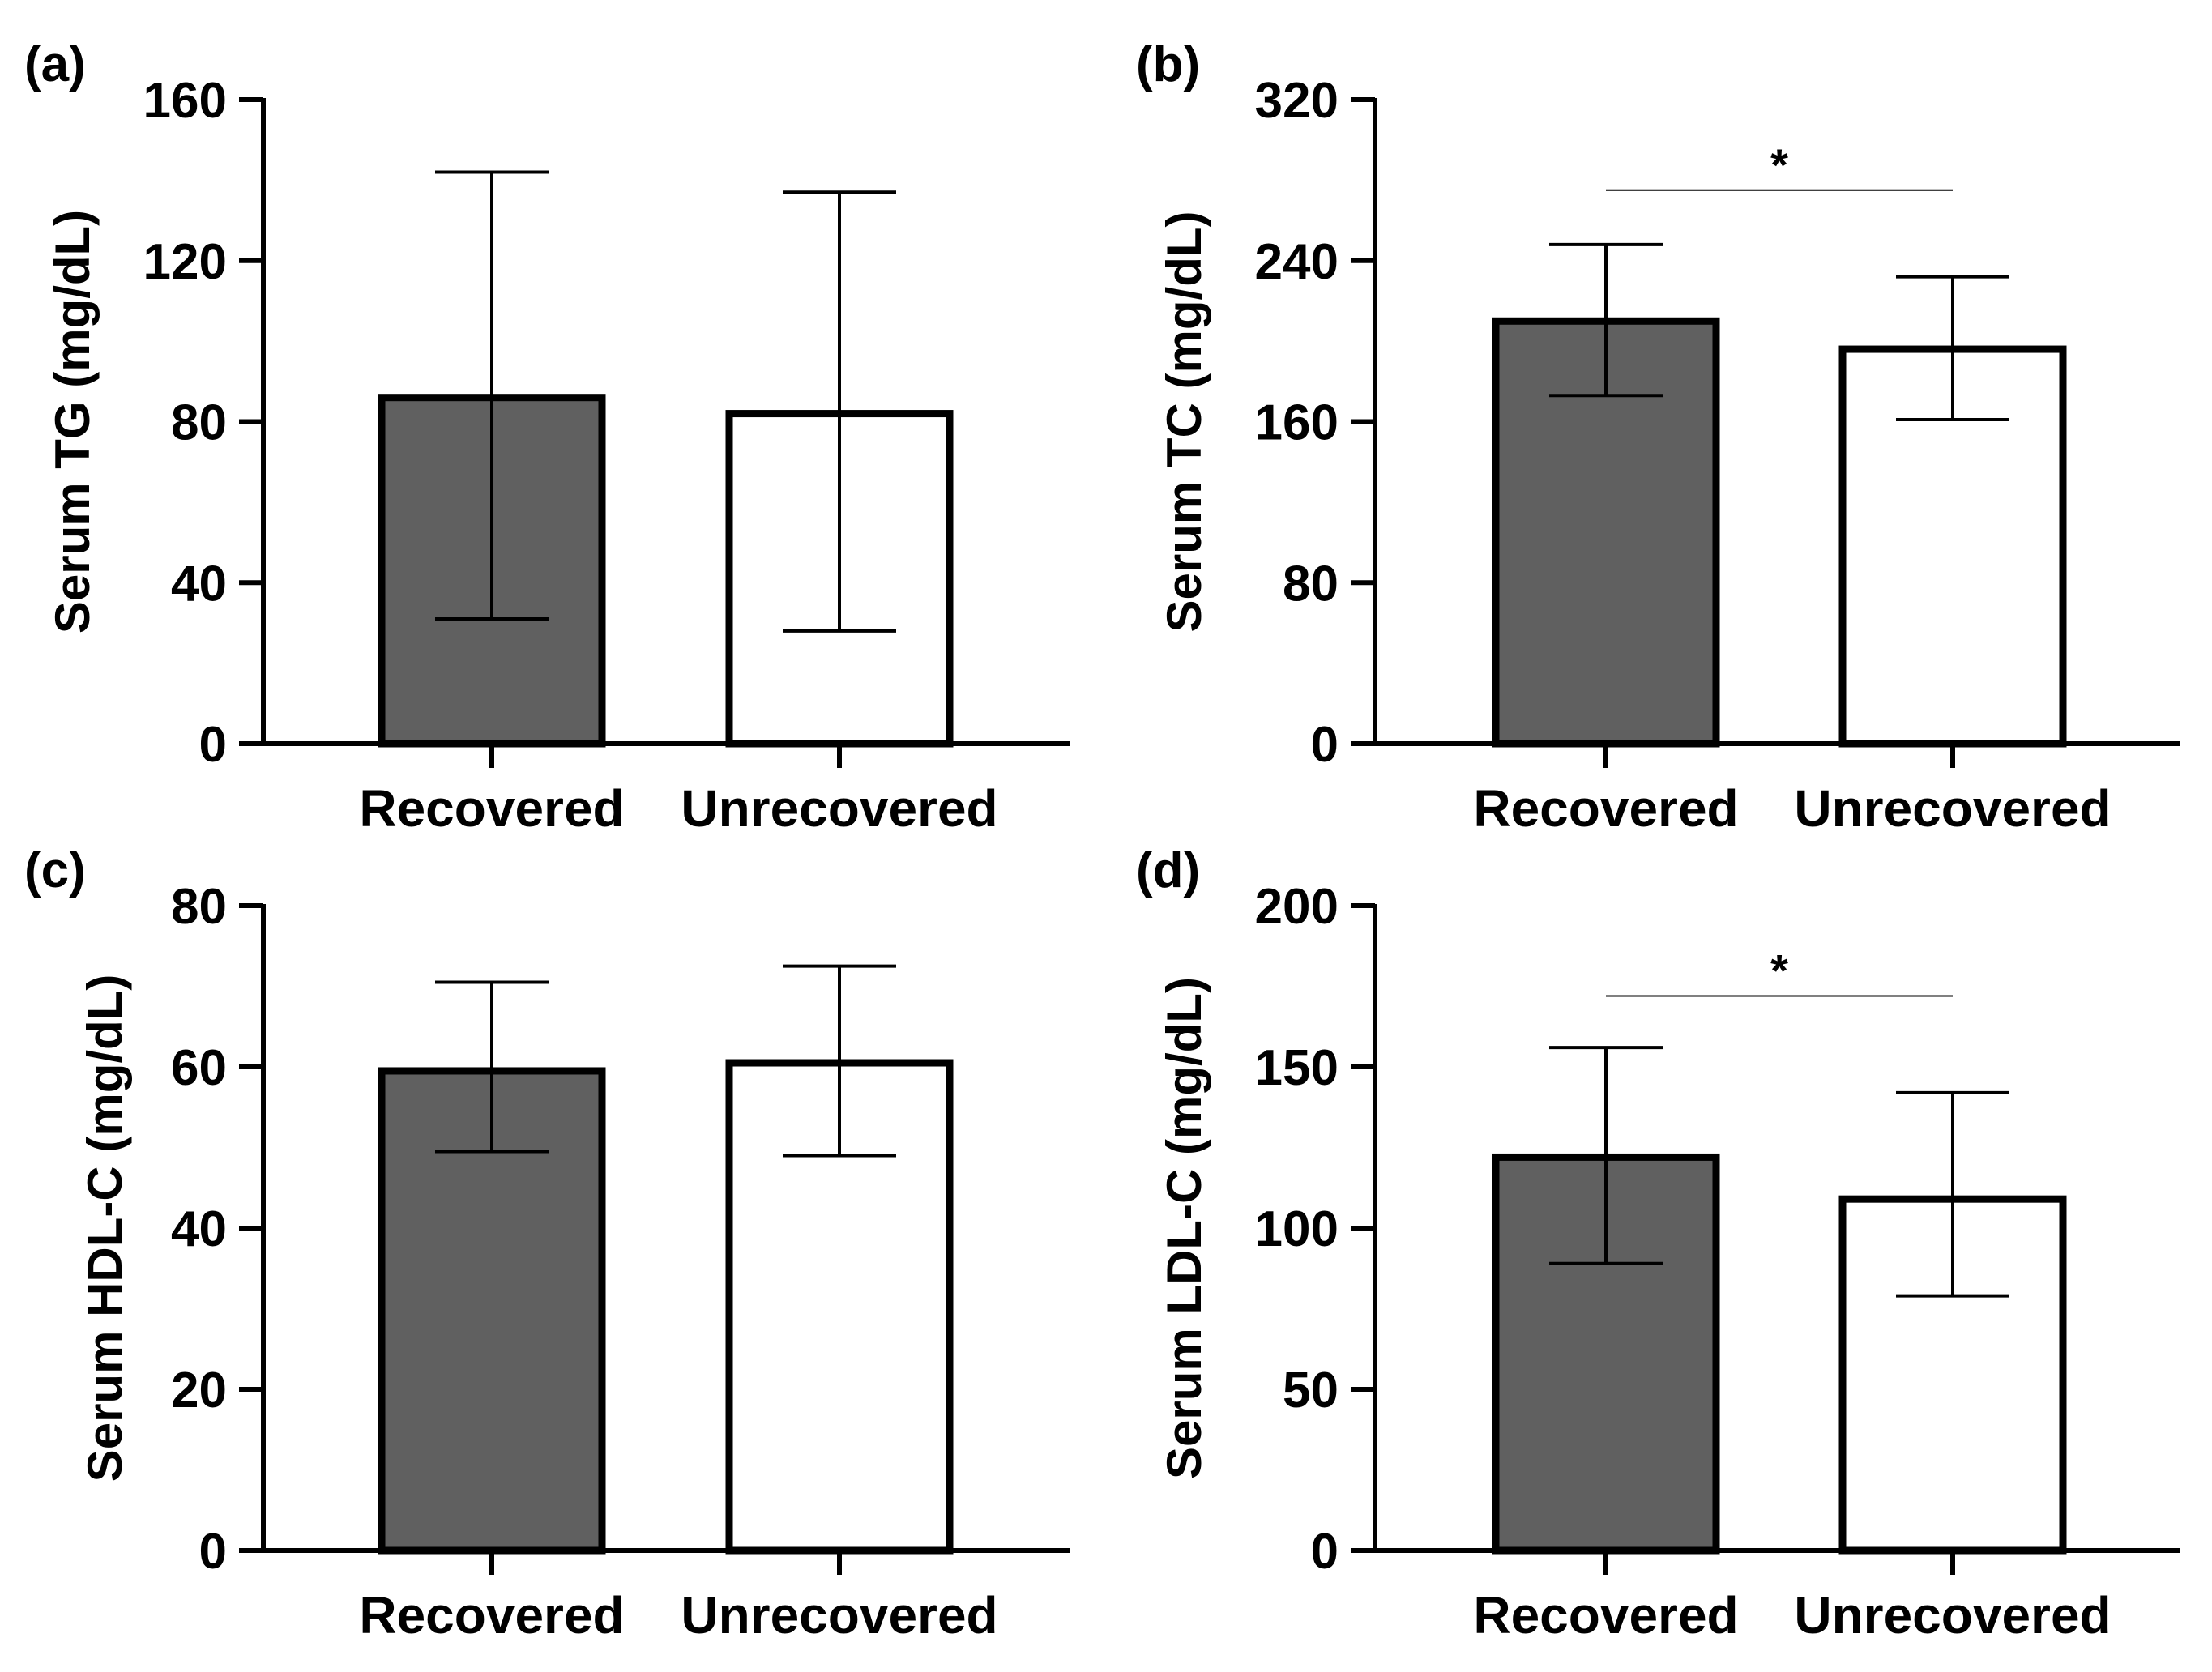 Image resolution: width=2212 pixels, height=1672 pixels. What do you see at coordinates (1297, 262) in the screenshot?
I see `y-tick-label: 240` at bounding box center [1297, 262].